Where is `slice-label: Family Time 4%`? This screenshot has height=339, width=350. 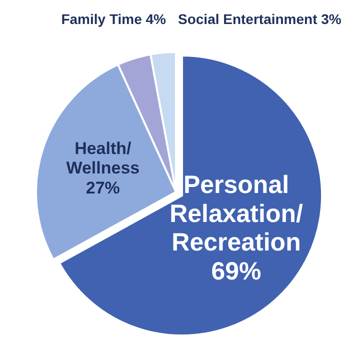 slice-label: Family Time 4% is located at coordinates (114, 19).